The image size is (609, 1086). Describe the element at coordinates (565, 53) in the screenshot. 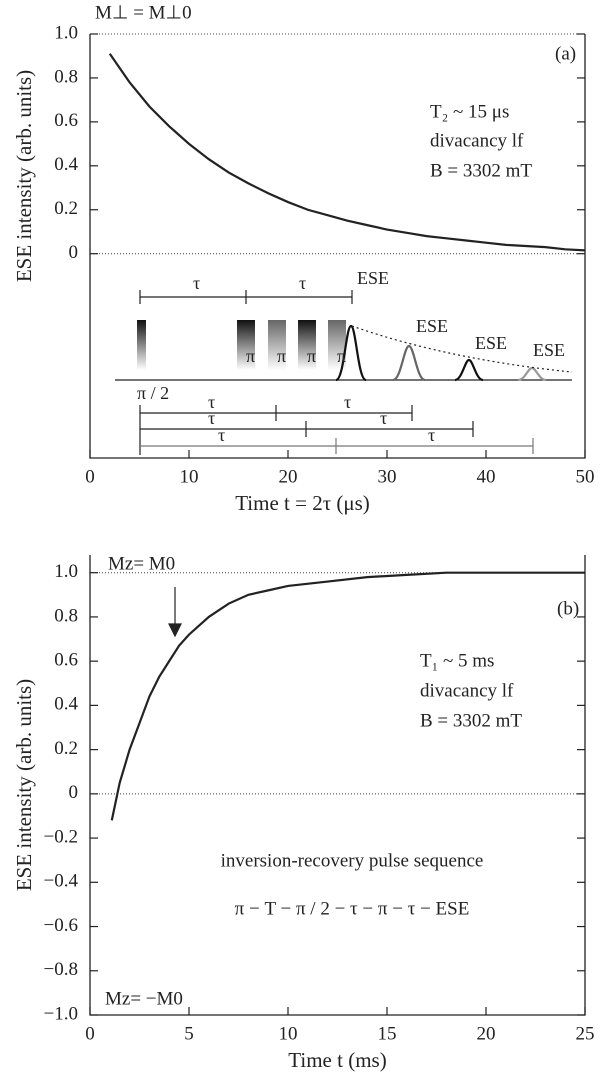

I see `annotation: (a)` at that location.